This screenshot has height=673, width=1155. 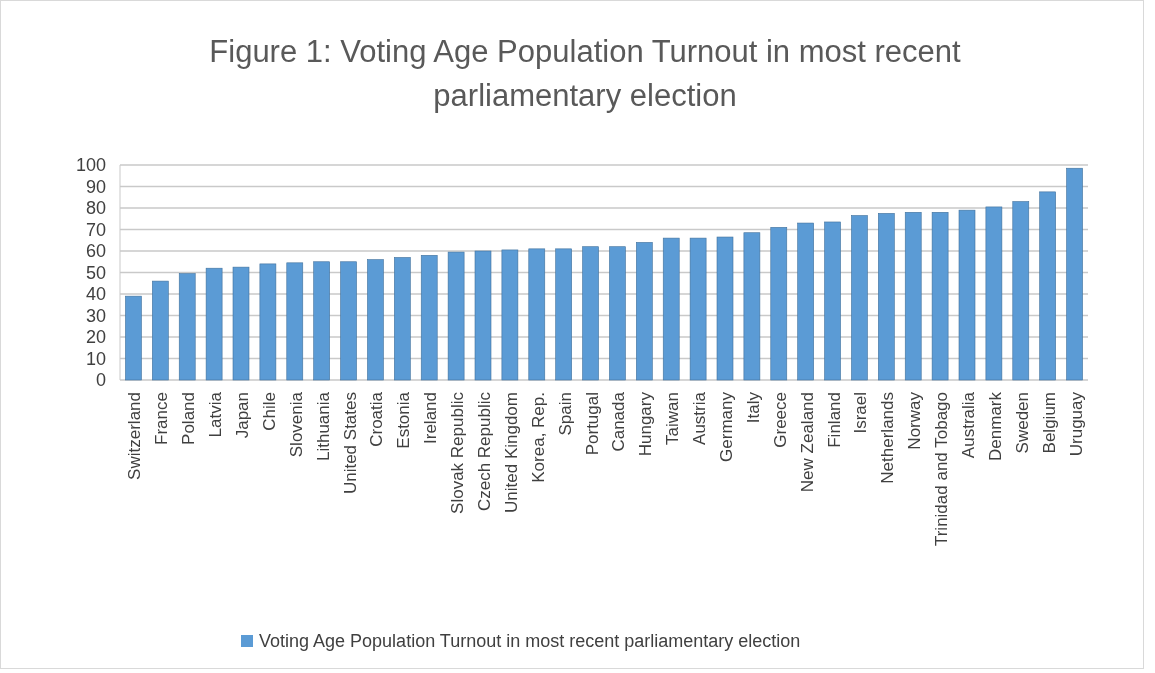 What do you see at coordinates (673, 418) in the screenshot?
I see `x-tick-label: Taiwan` at bounding box center [673, 418].